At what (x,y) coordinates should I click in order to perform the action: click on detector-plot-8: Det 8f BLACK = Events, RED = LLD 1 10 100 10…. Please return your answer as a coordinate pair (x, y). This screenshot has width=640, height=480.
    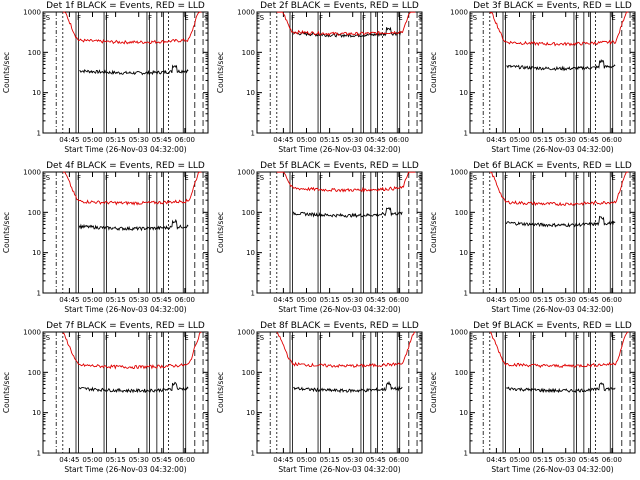
    Looking at the image, I should click on (319, 397).